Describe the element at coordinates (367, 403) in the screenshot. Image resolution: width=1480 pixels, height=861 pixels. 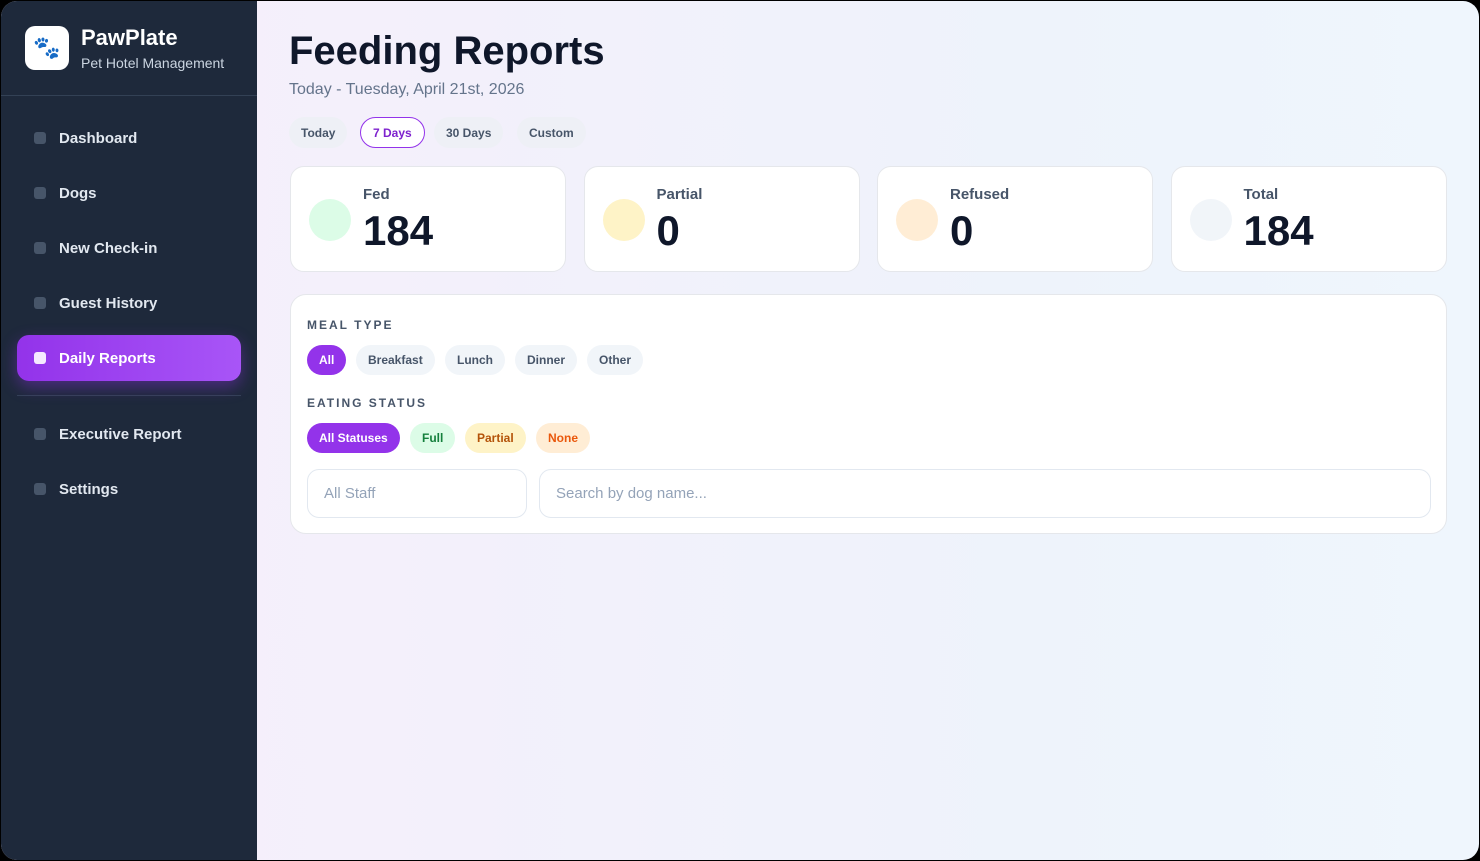
I see `filter-label: EATING STATUS` at that location.